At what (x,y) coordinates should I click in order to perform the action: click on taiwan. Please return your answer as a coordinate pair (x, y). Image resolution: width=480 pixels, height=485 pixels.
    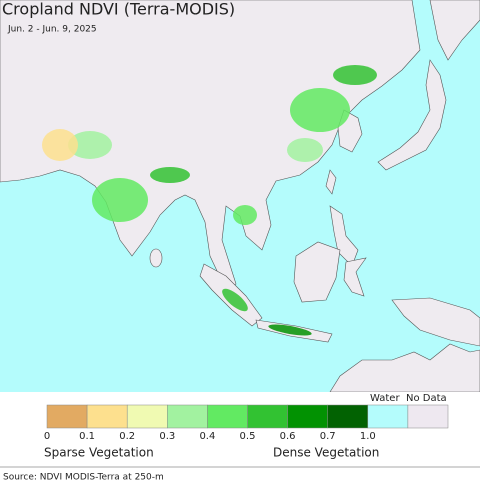
    Looking at the image, I should click on (331, 182).